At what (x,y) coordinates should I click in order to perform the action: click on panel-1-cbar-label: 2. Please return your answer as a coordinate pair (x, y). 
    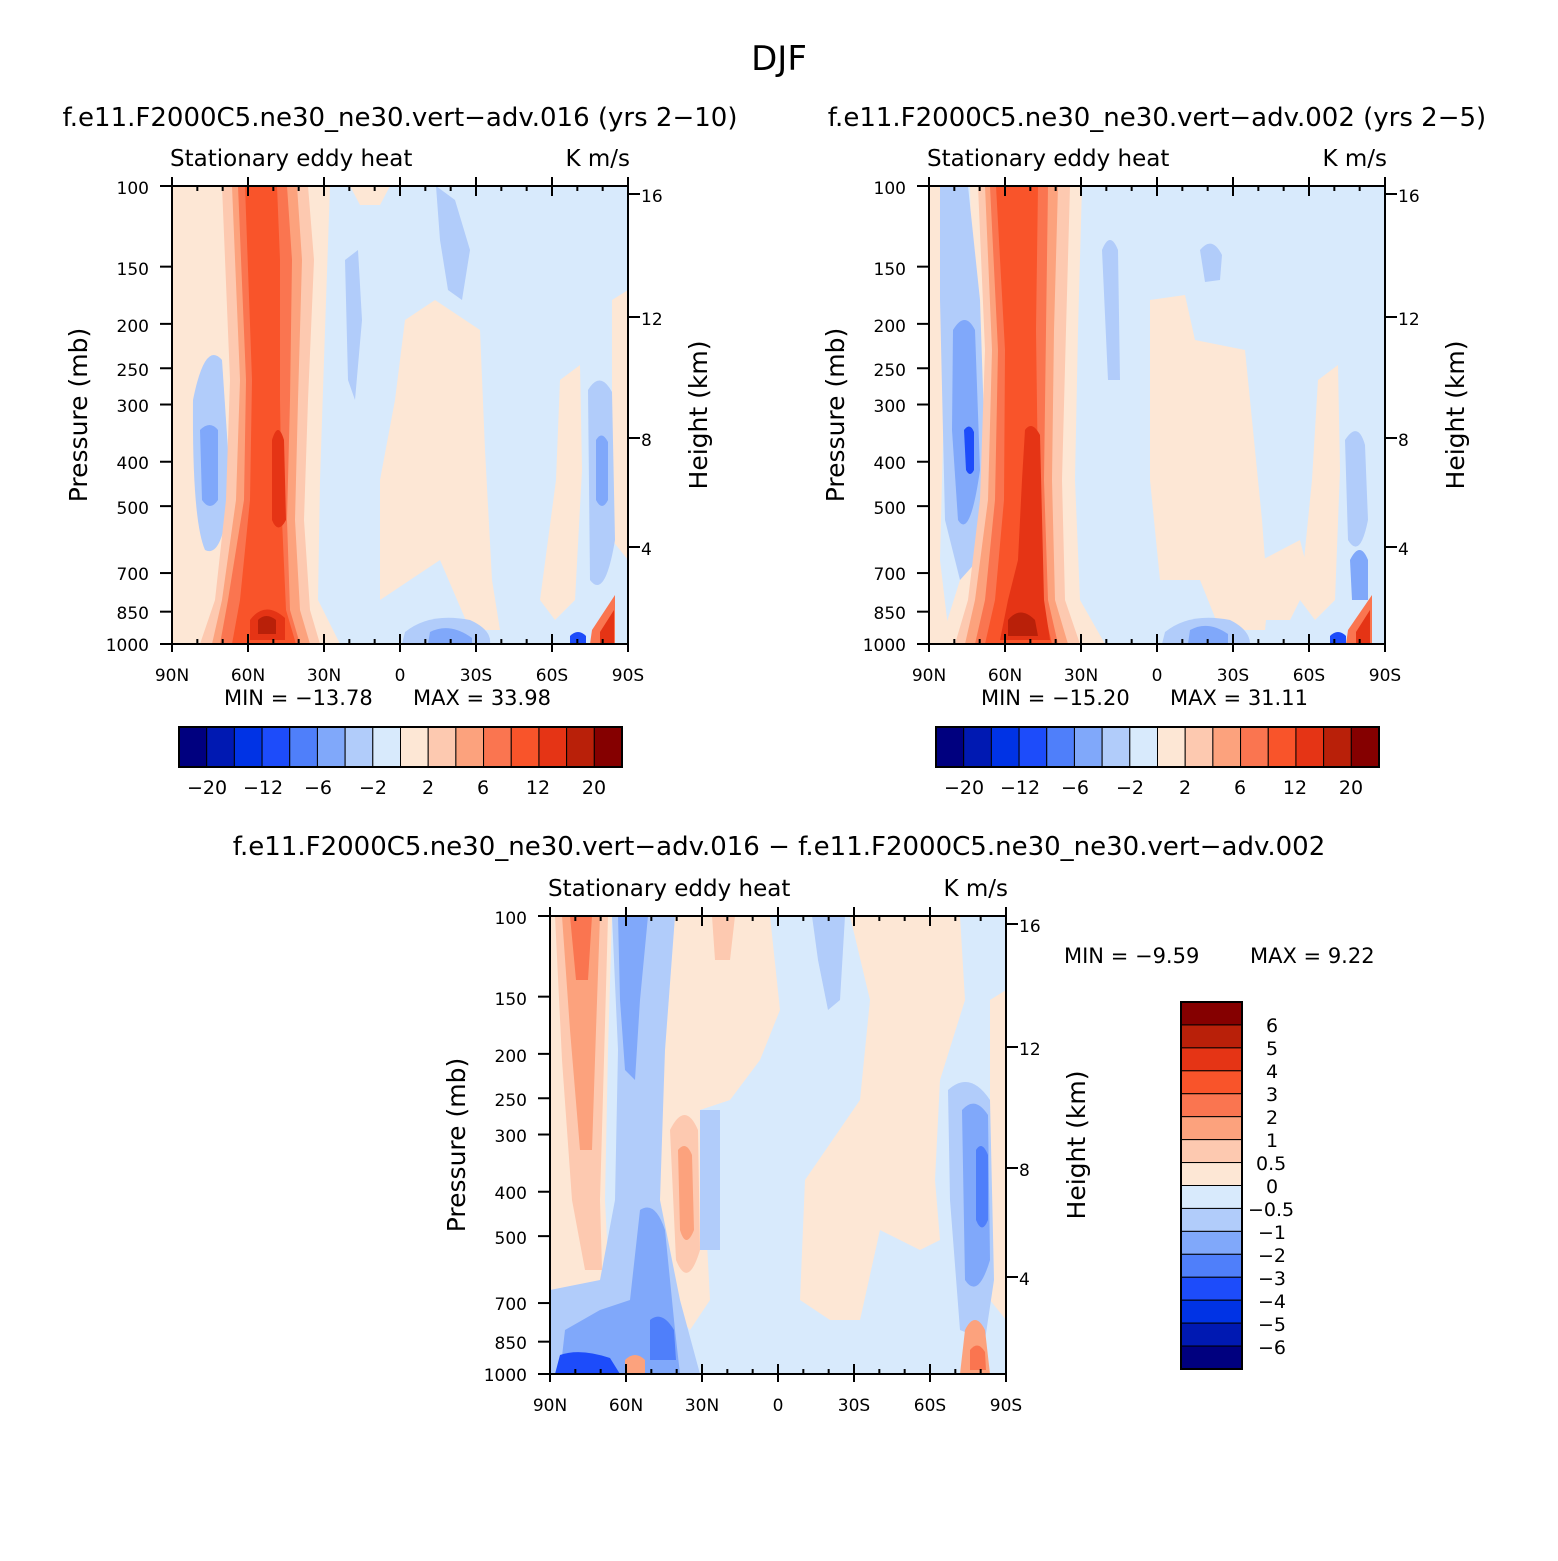
    Looking at the image, I should click on (428, 788).